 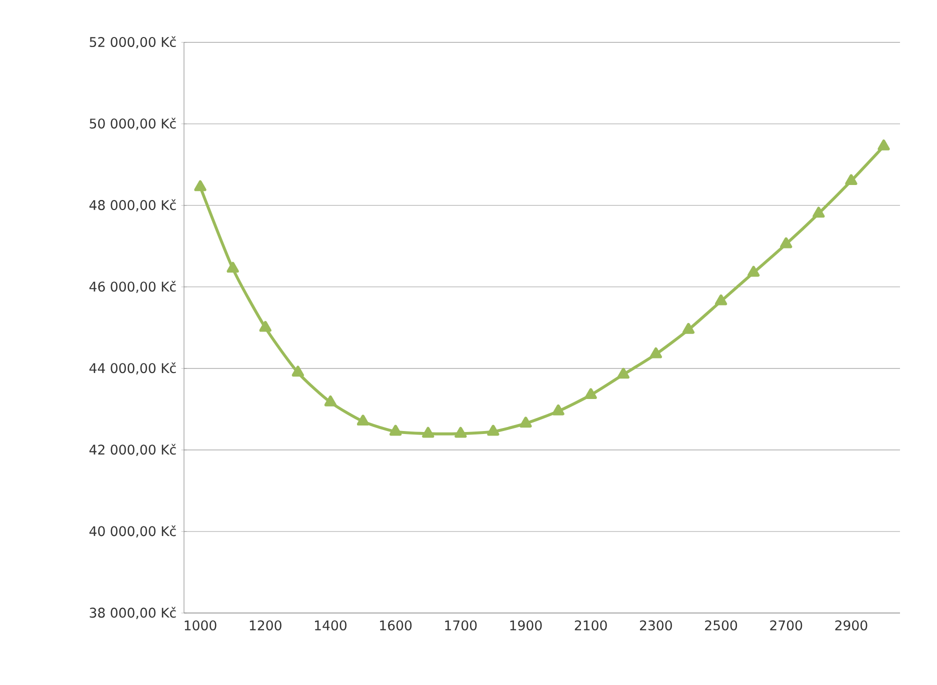 What do you see at coordinates (590, 625) in the screenshot?
I see `x-tick-label: 2100` at bounding box center [590, 625].